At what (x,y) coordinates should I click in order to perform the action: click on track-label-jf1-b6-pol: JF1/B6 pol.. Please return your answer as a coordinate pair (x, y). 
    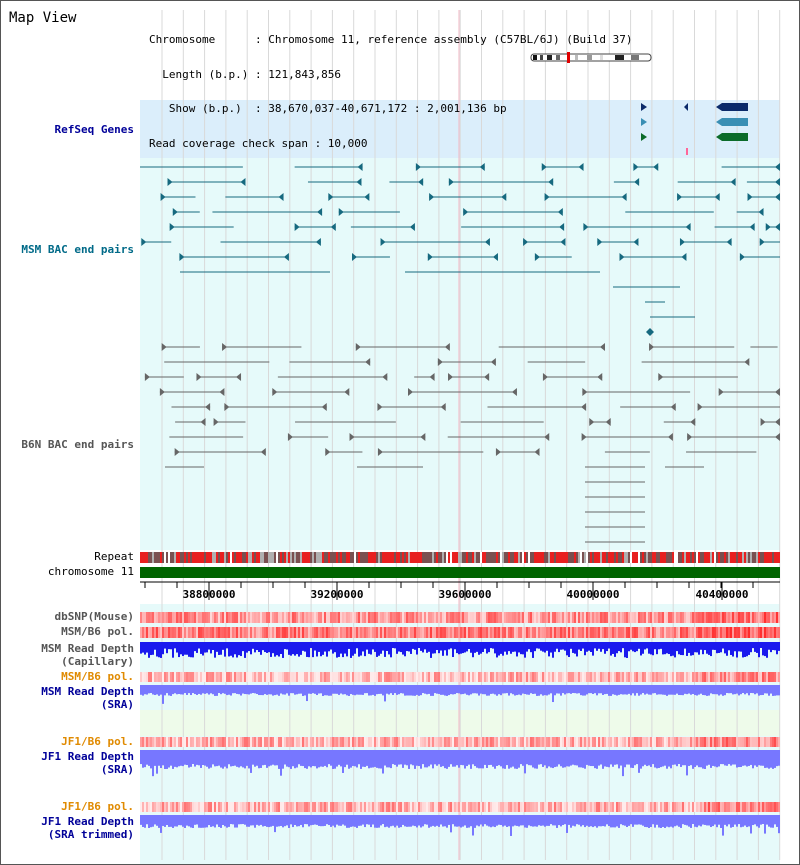
    Looking at the image, I should click on (97, 741).